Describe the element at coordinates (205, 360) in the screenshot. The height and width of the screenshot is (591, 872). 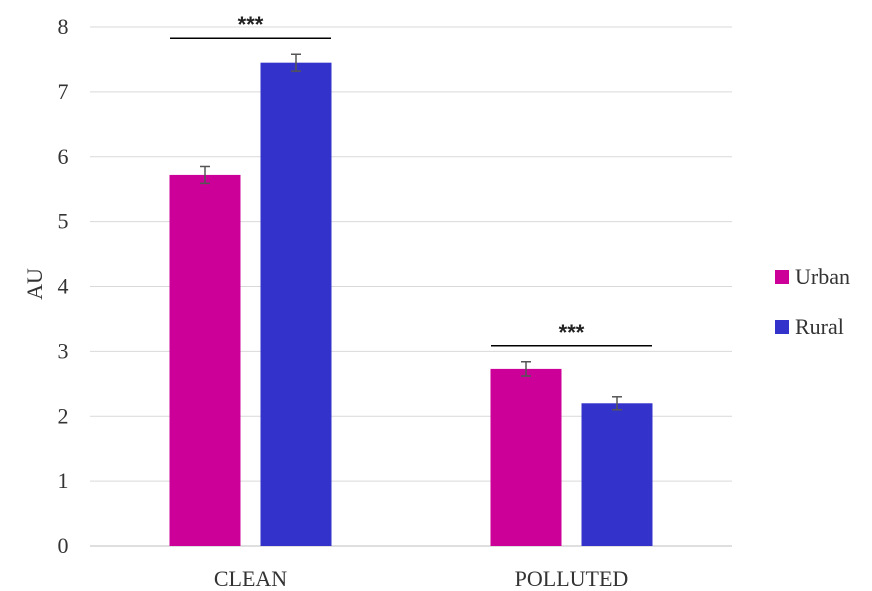
I see `bar-urban-clean` at that location.